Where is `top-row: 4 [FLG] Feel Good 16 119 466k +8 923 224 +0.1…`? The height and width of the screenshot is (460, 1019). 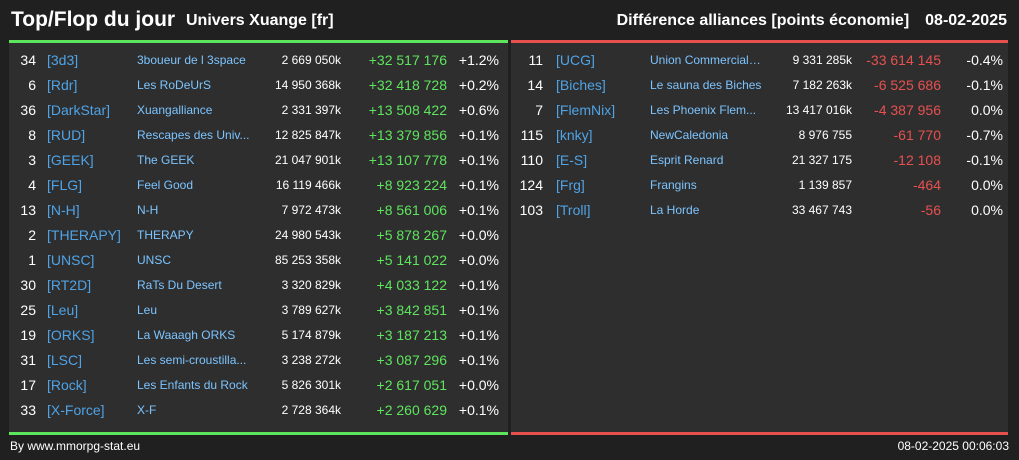
top-row: 4 [FLG] Feel Good 16 119 466k +8 923 224 +0.1… is located at coordinates (258, 185).